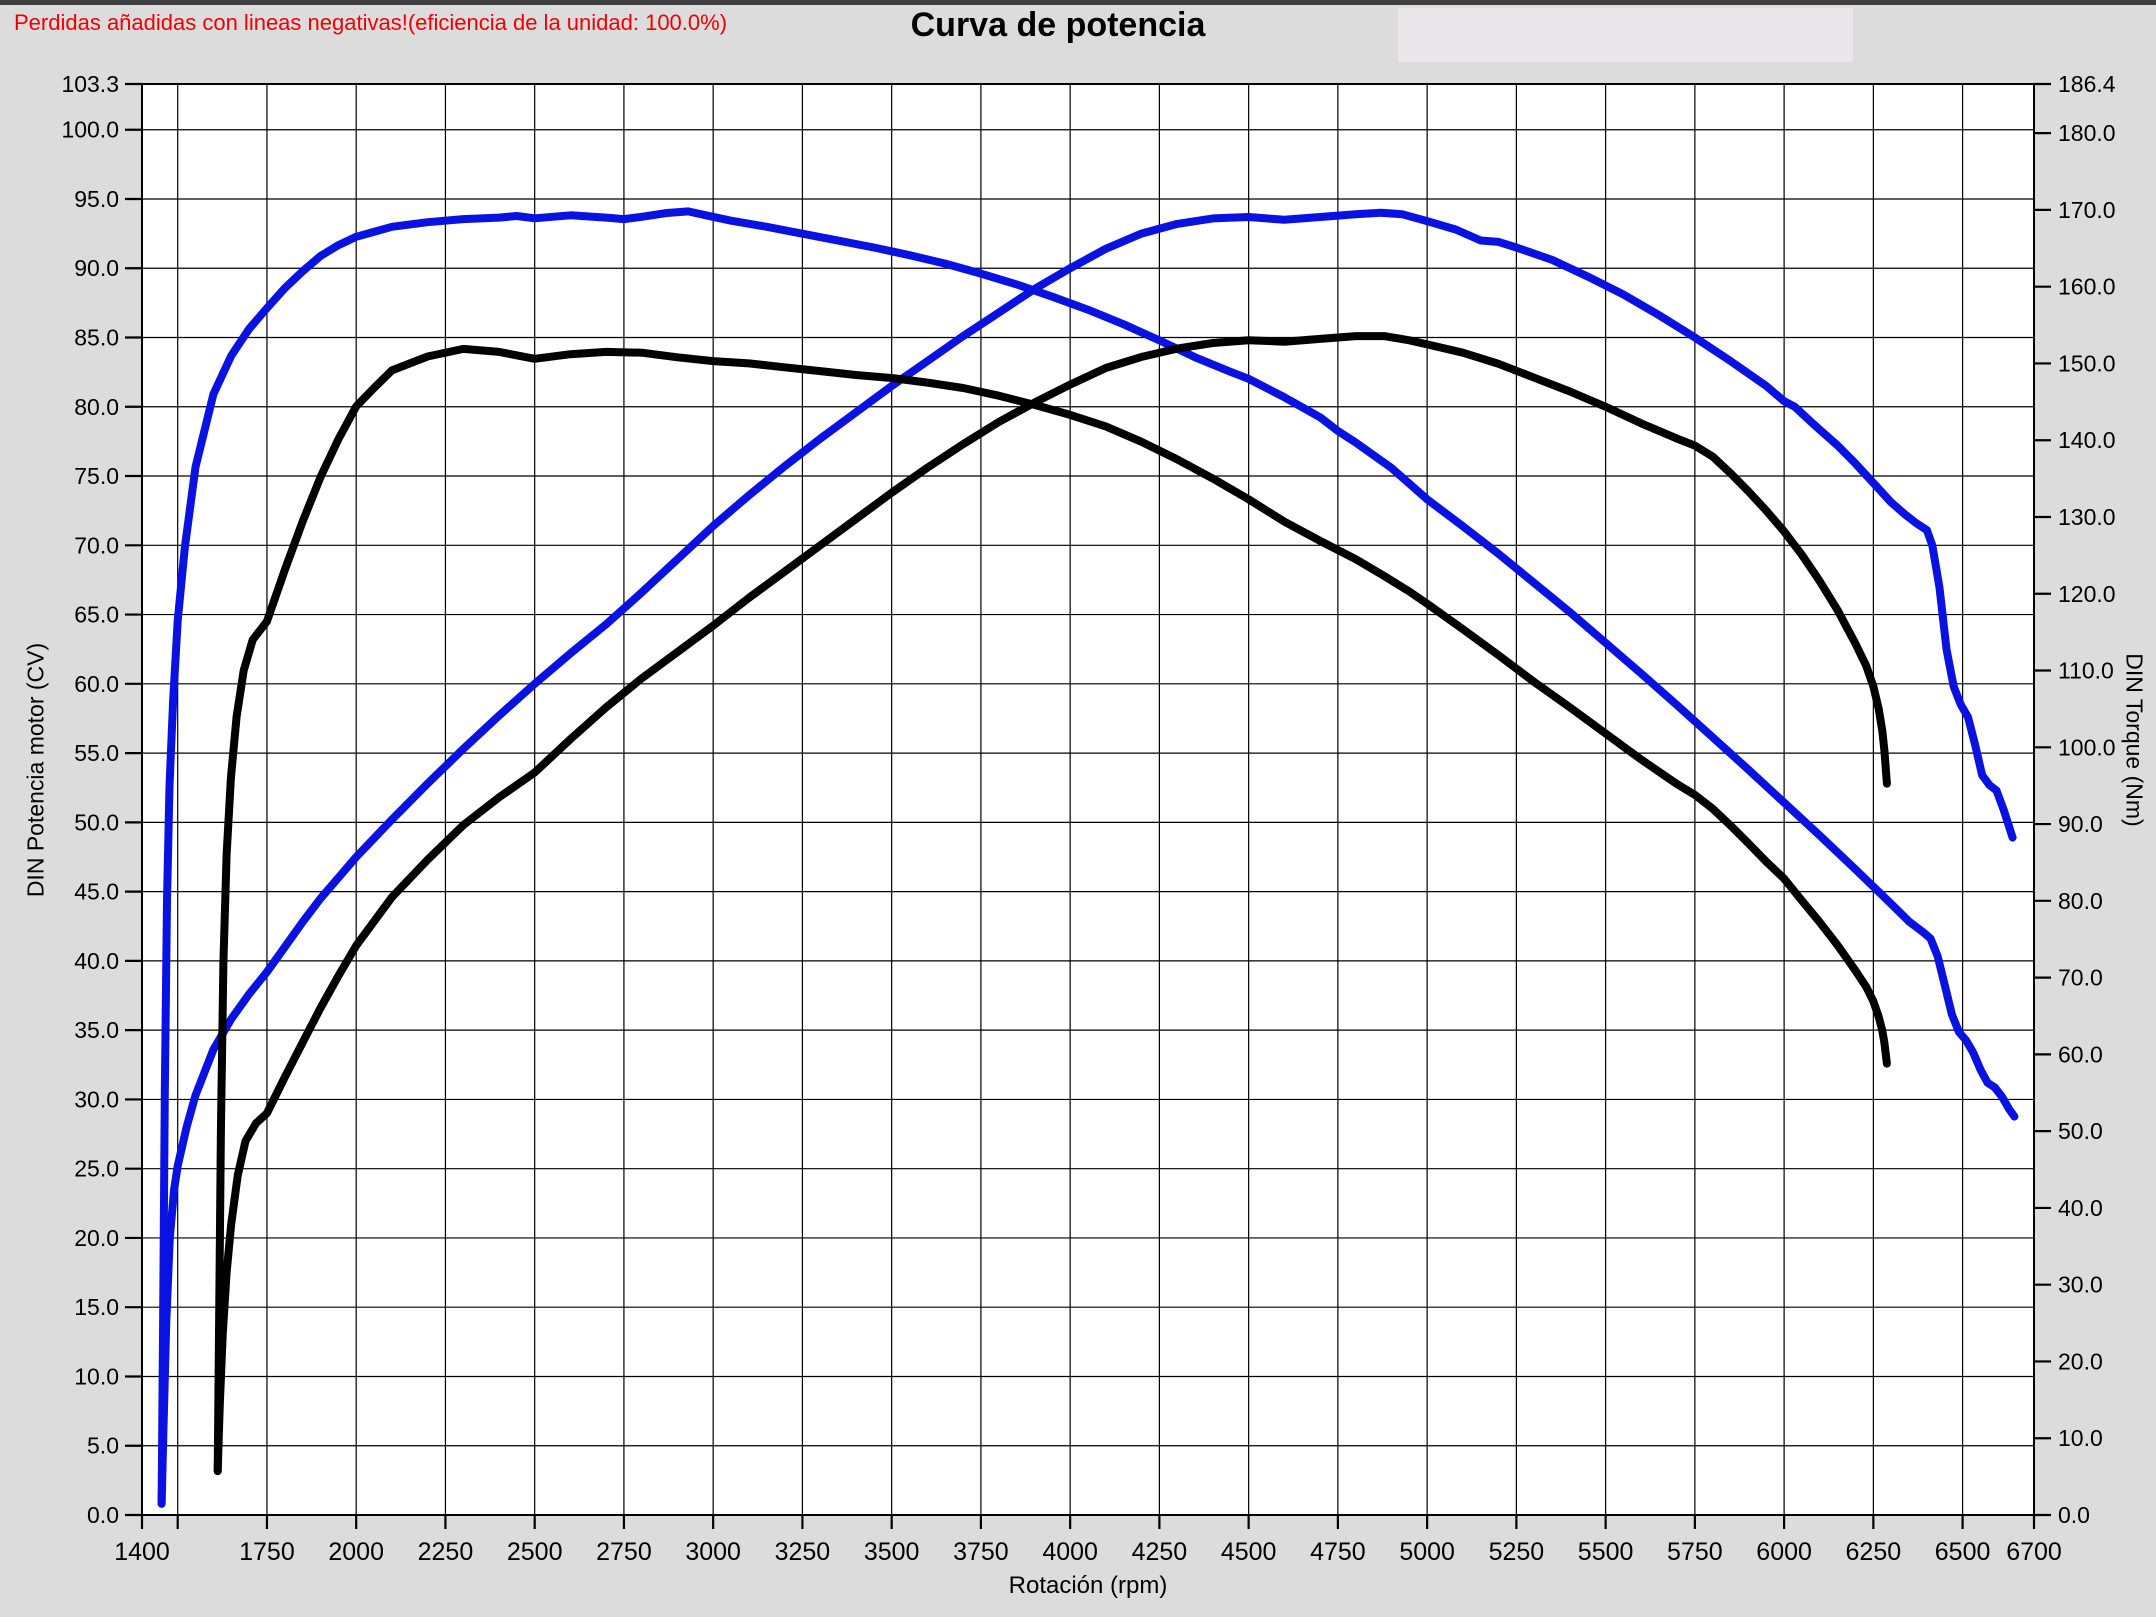  I want to click on y-right-tick-label: 50.0, so click(2080, 1131).